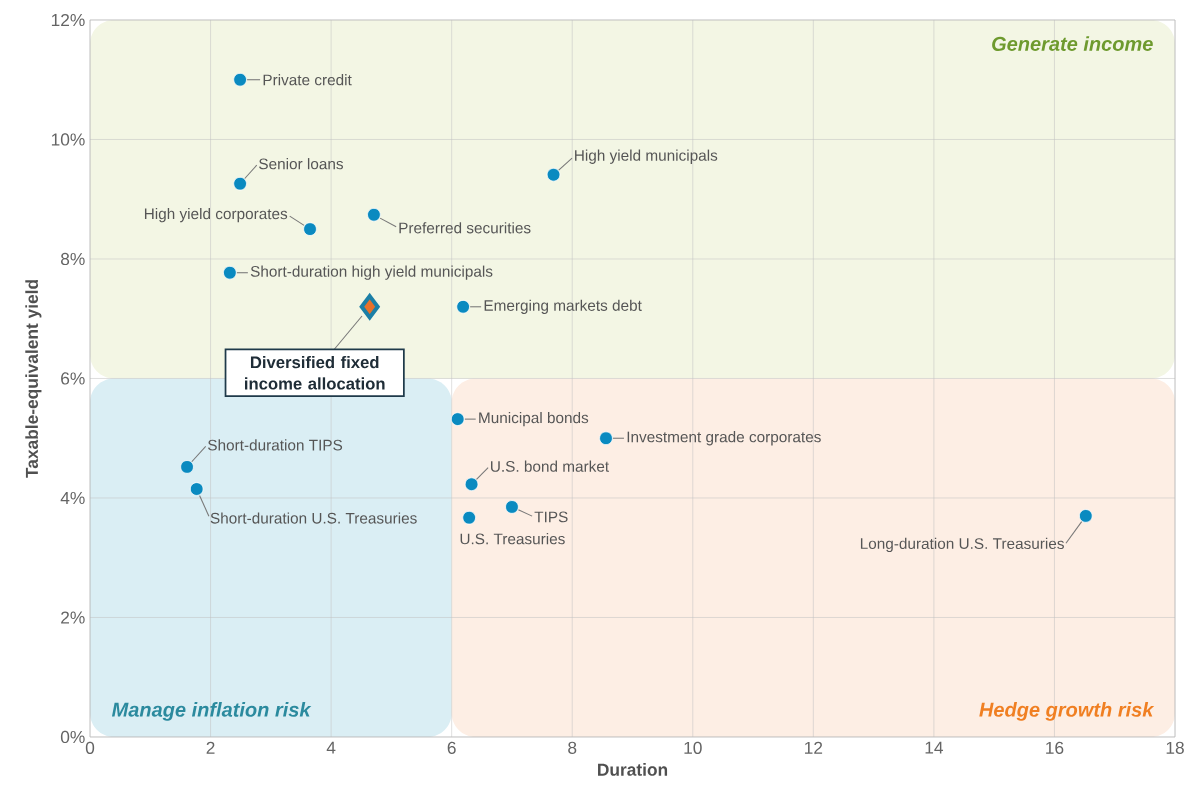 This screenshot has width=1188, height=798. I want to click on band-label: Hedge growth risk, so click(1067, 711).